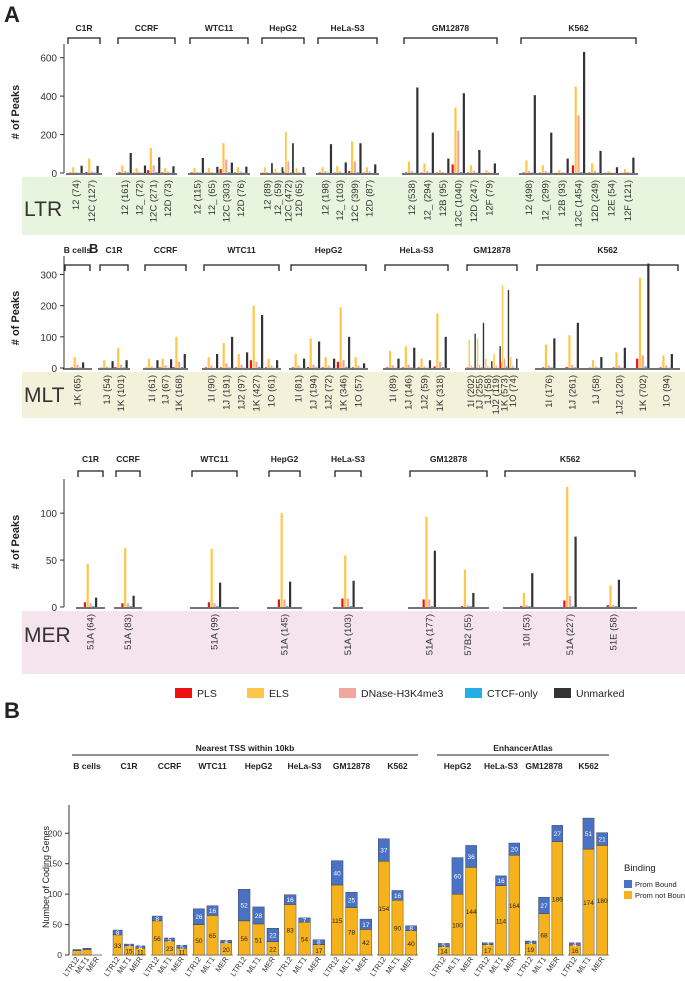 The image size is (685, 981). Describe the element at coordinates (366, 943) in the screenshot. I see `data-label-not-bound: 42` at that location.